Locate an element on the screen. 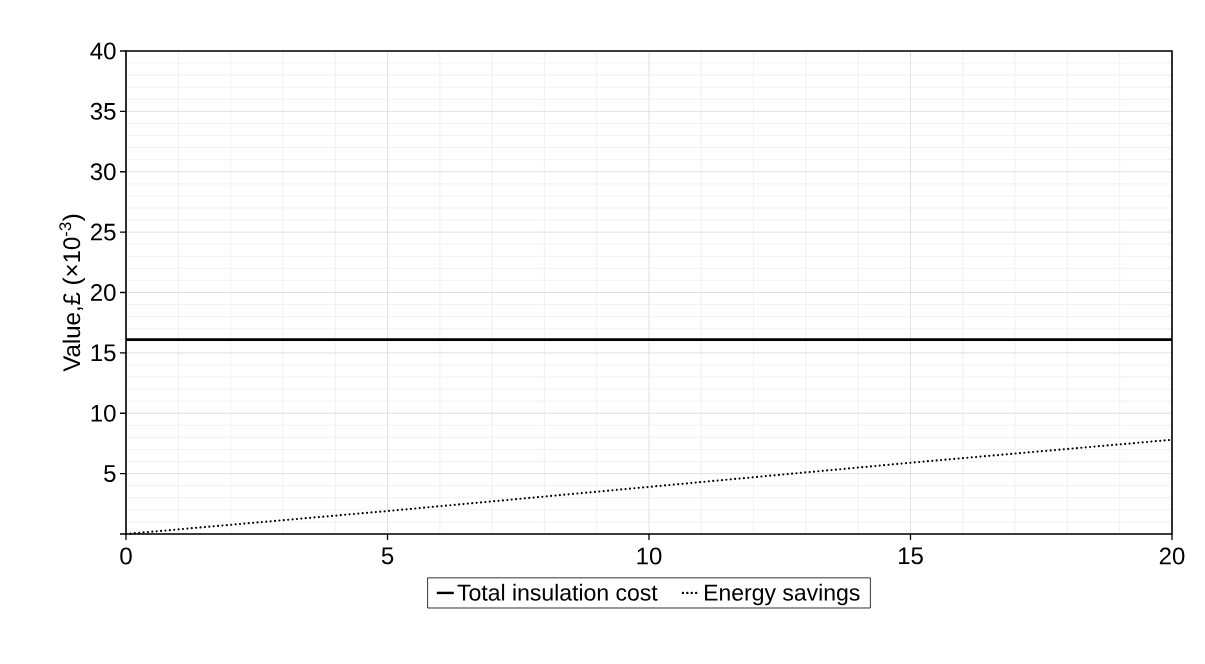  y-tick-label: 5 is located at coordinates (110, 473).